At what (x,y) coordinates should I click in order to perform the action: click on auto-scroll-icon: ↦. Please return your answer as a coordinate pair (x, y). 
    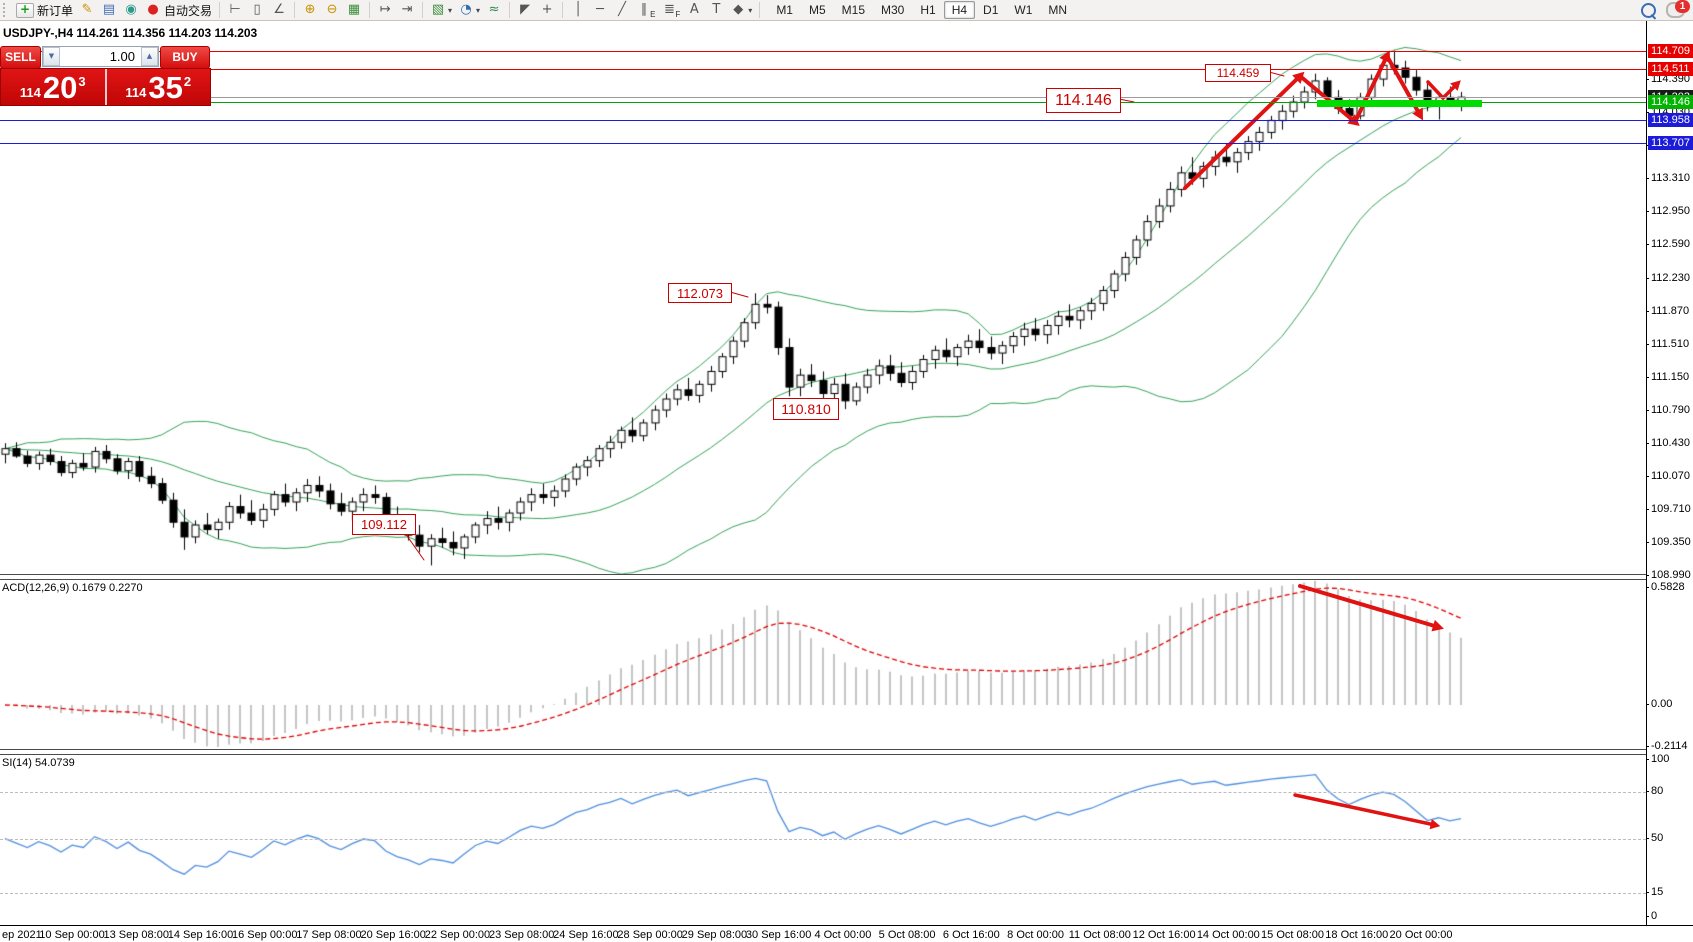
    Looking at the image, I should click on (385, 9).